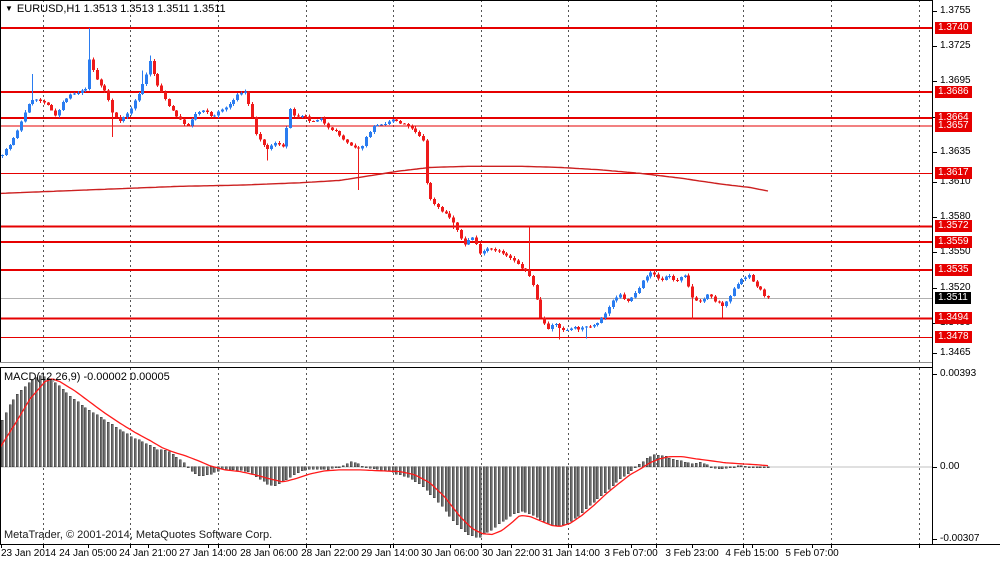  Describe the element at coordinates (29, 553) in the screenshot. I see `time-axis-label: 23 Jan 2014` at that location.